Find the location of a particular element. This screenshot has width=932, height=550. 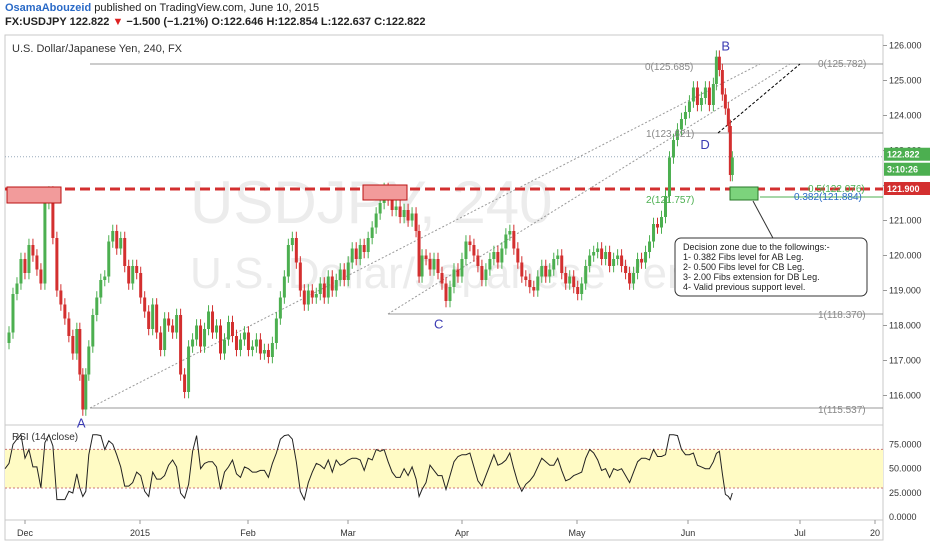

rsi-tick-label: 25.0000 is located at coordinates (905, 493).